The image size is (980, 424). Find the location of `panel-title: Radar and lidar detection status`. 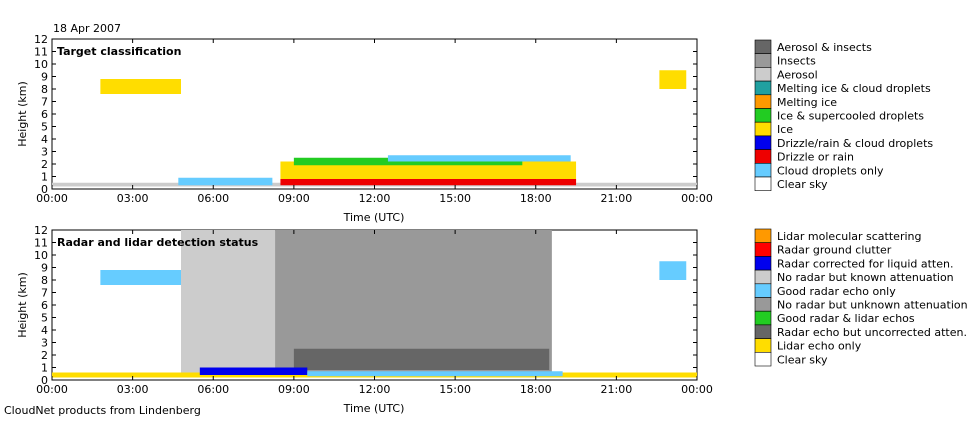

panel-title: Radar and lidar detection status is located at coordinates (158, 242).